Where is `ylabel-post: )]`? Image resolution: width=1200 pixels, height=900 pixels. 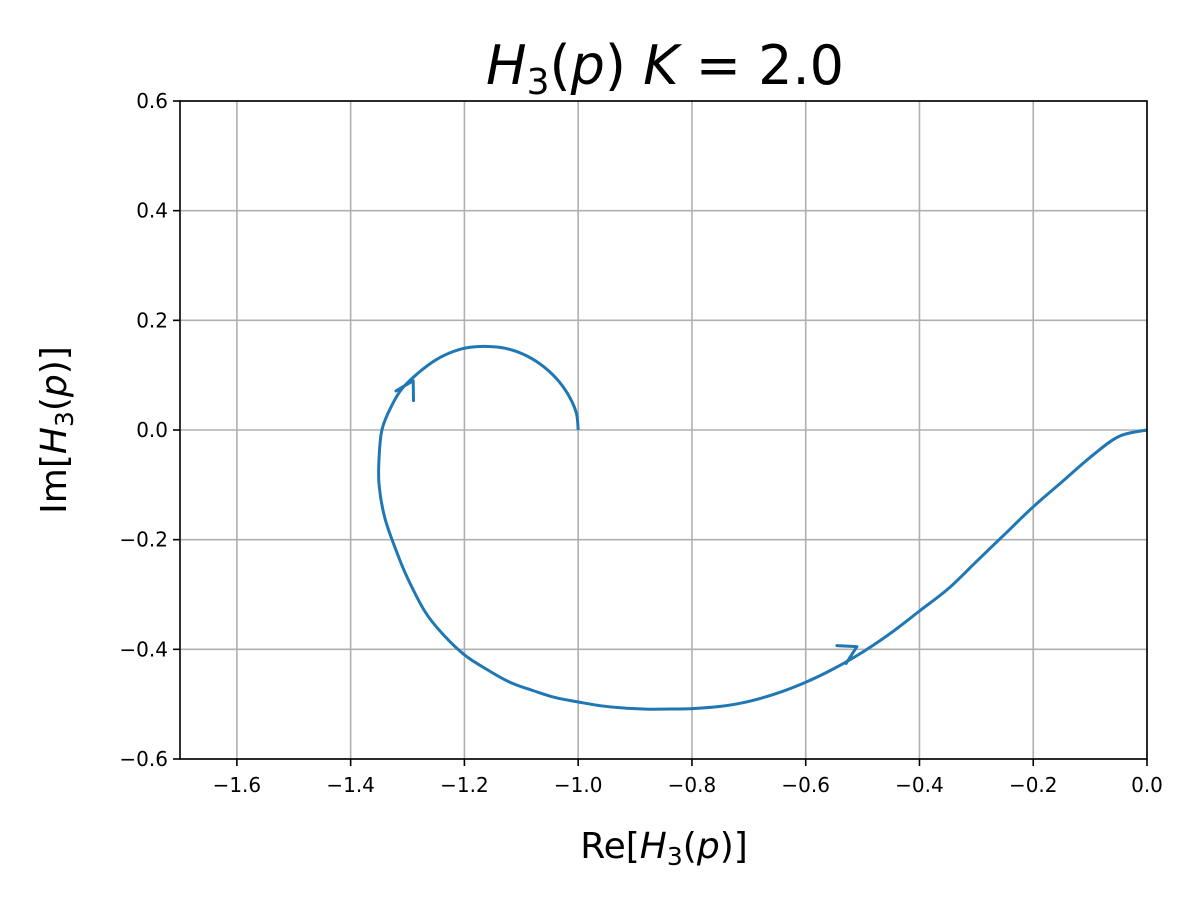 ylabel-post: )] is located at coordinates (54, 360).